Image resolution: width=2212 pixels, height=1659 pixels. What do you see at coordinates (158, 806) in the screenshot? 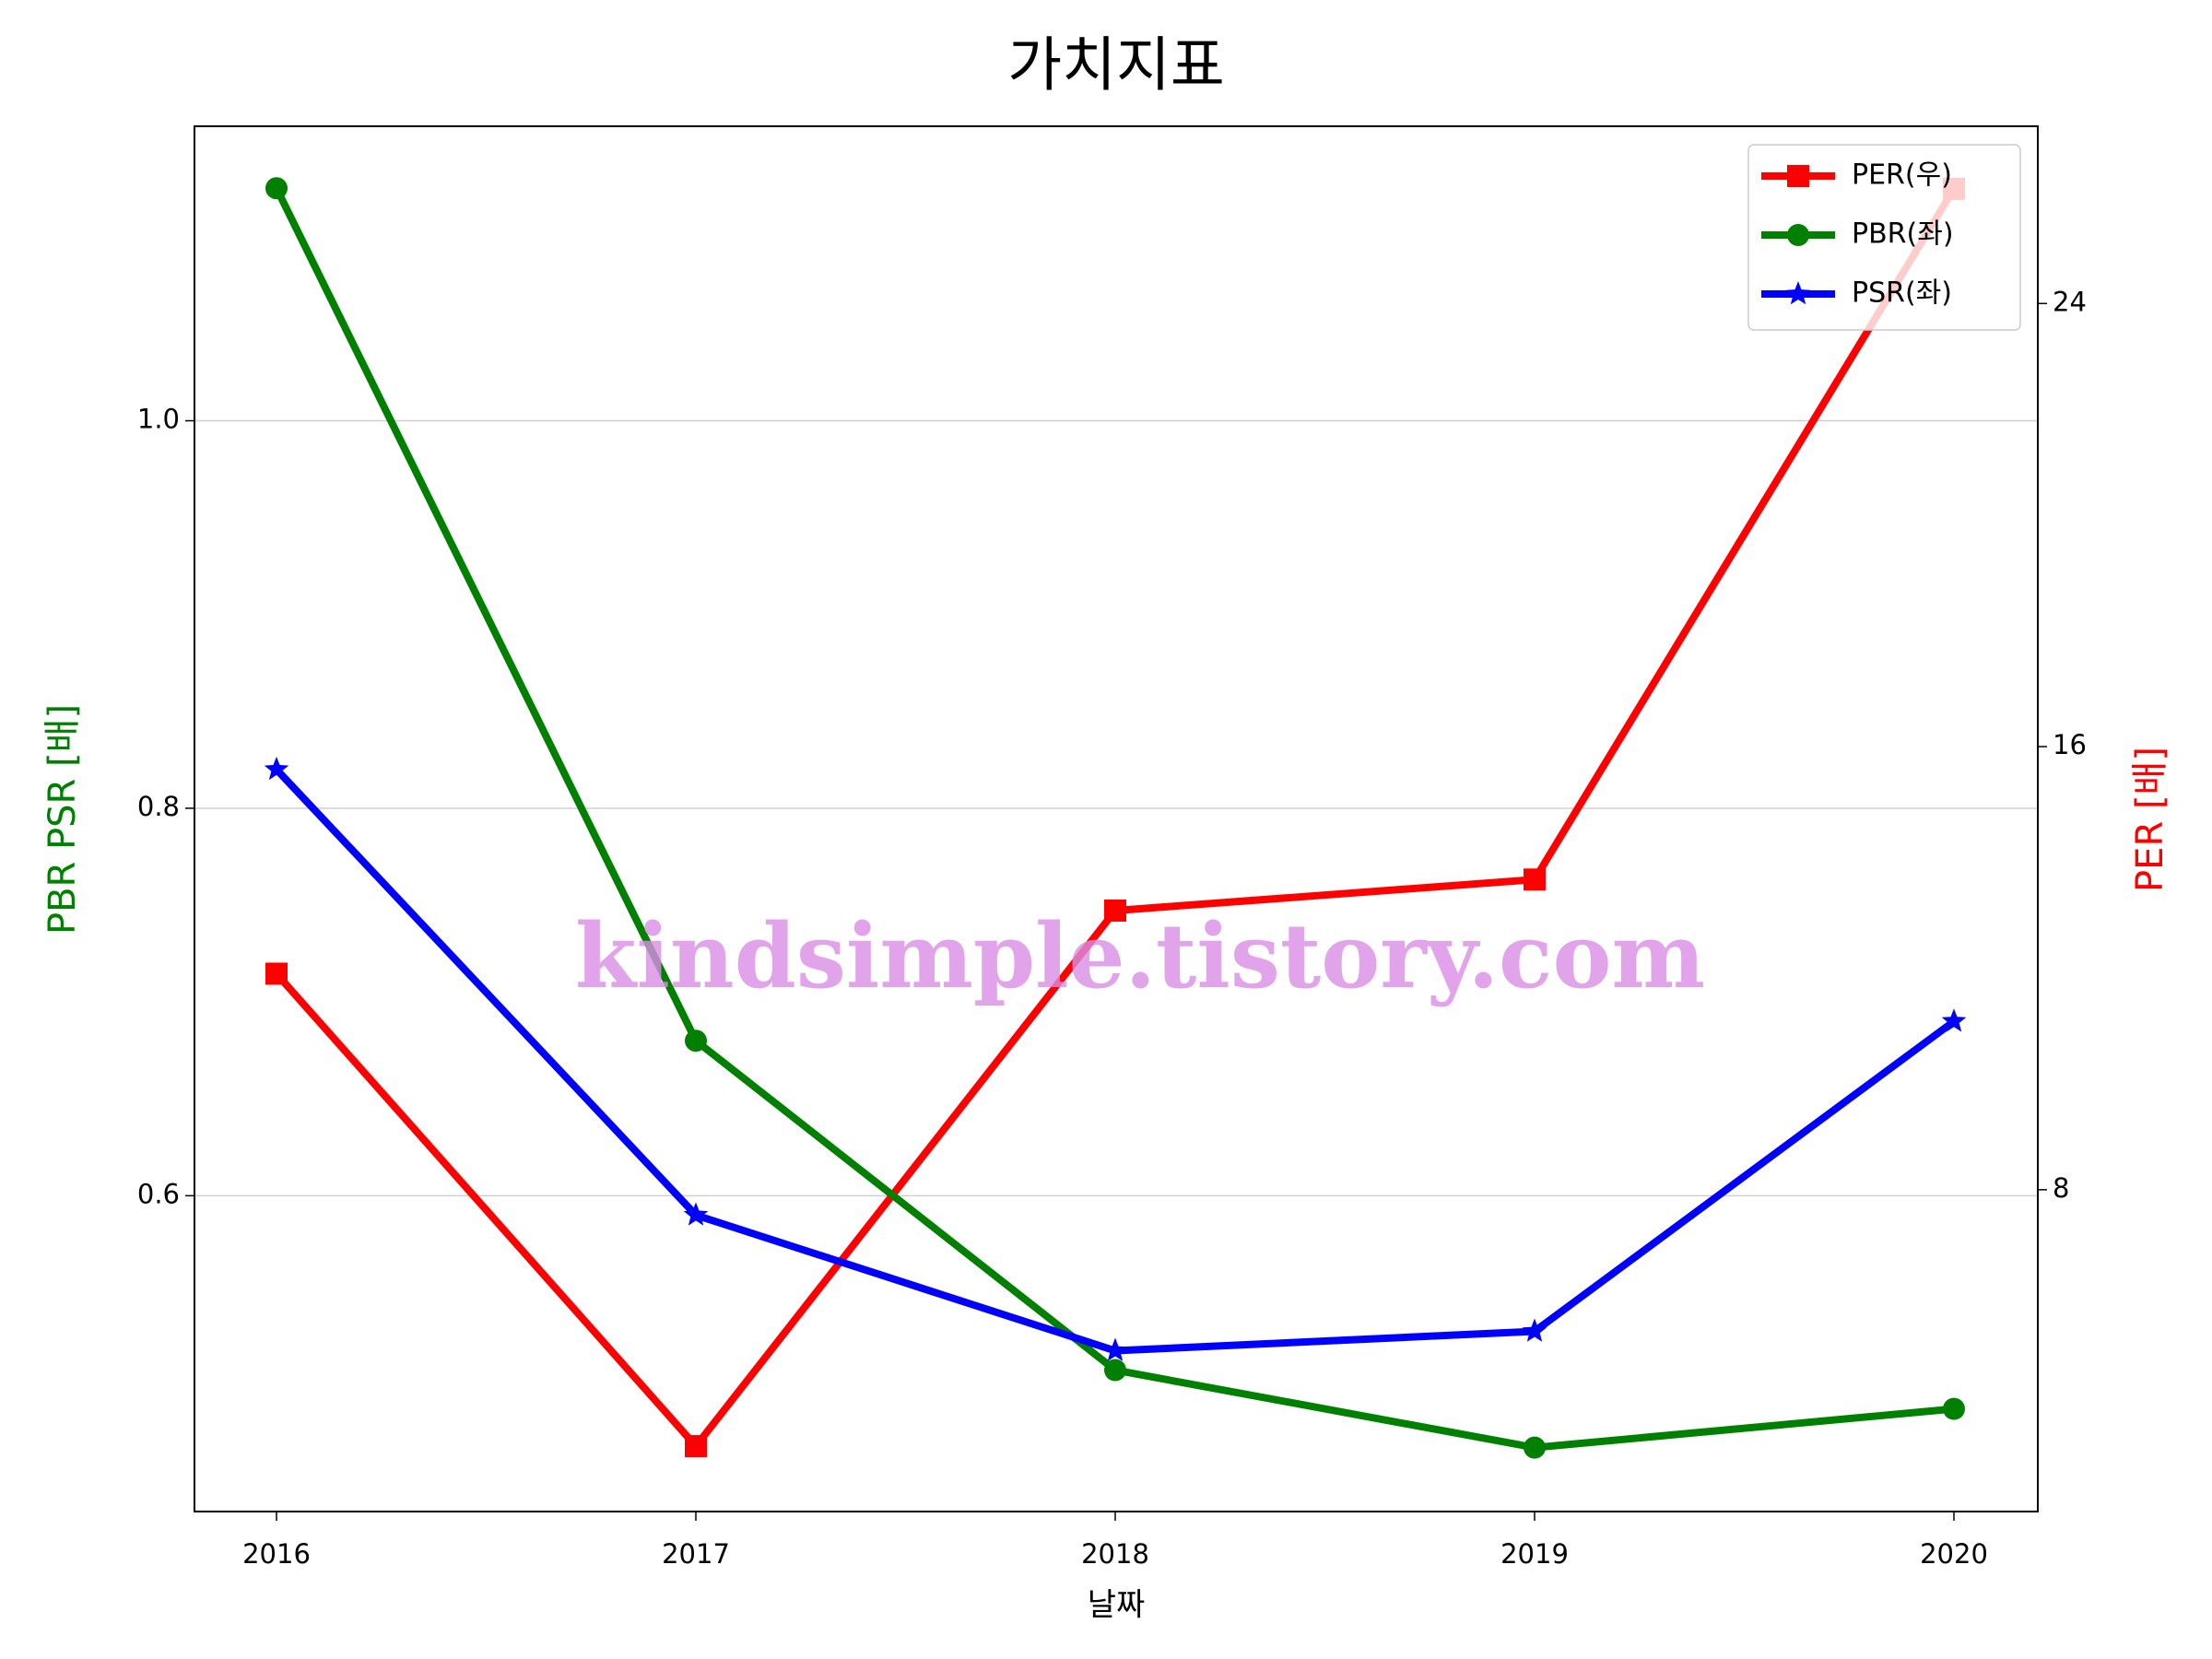
I see `y-tick-label: 0.8` at bounding box center [158, 806].